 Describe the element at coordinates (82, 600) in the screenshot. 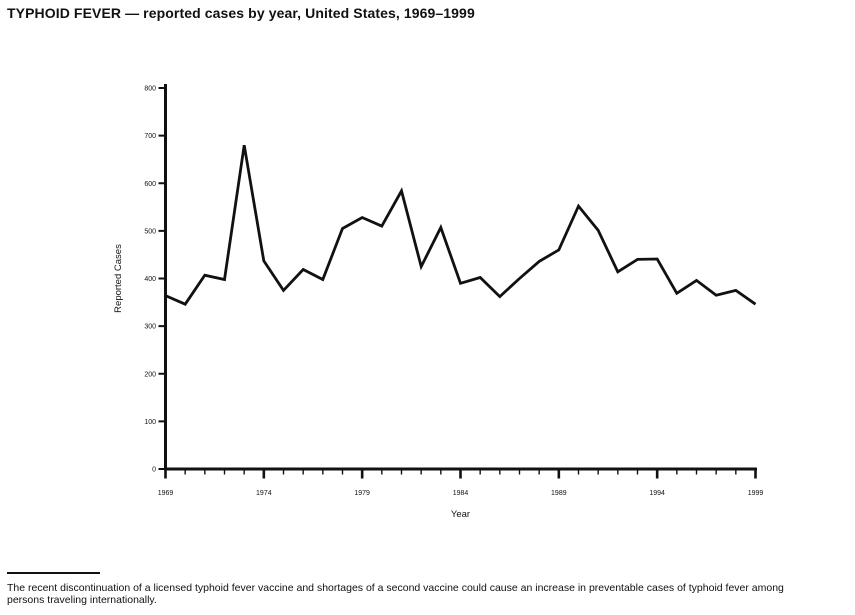

I see `footnote-text-line-2: persons traveling internationally.` at that location.